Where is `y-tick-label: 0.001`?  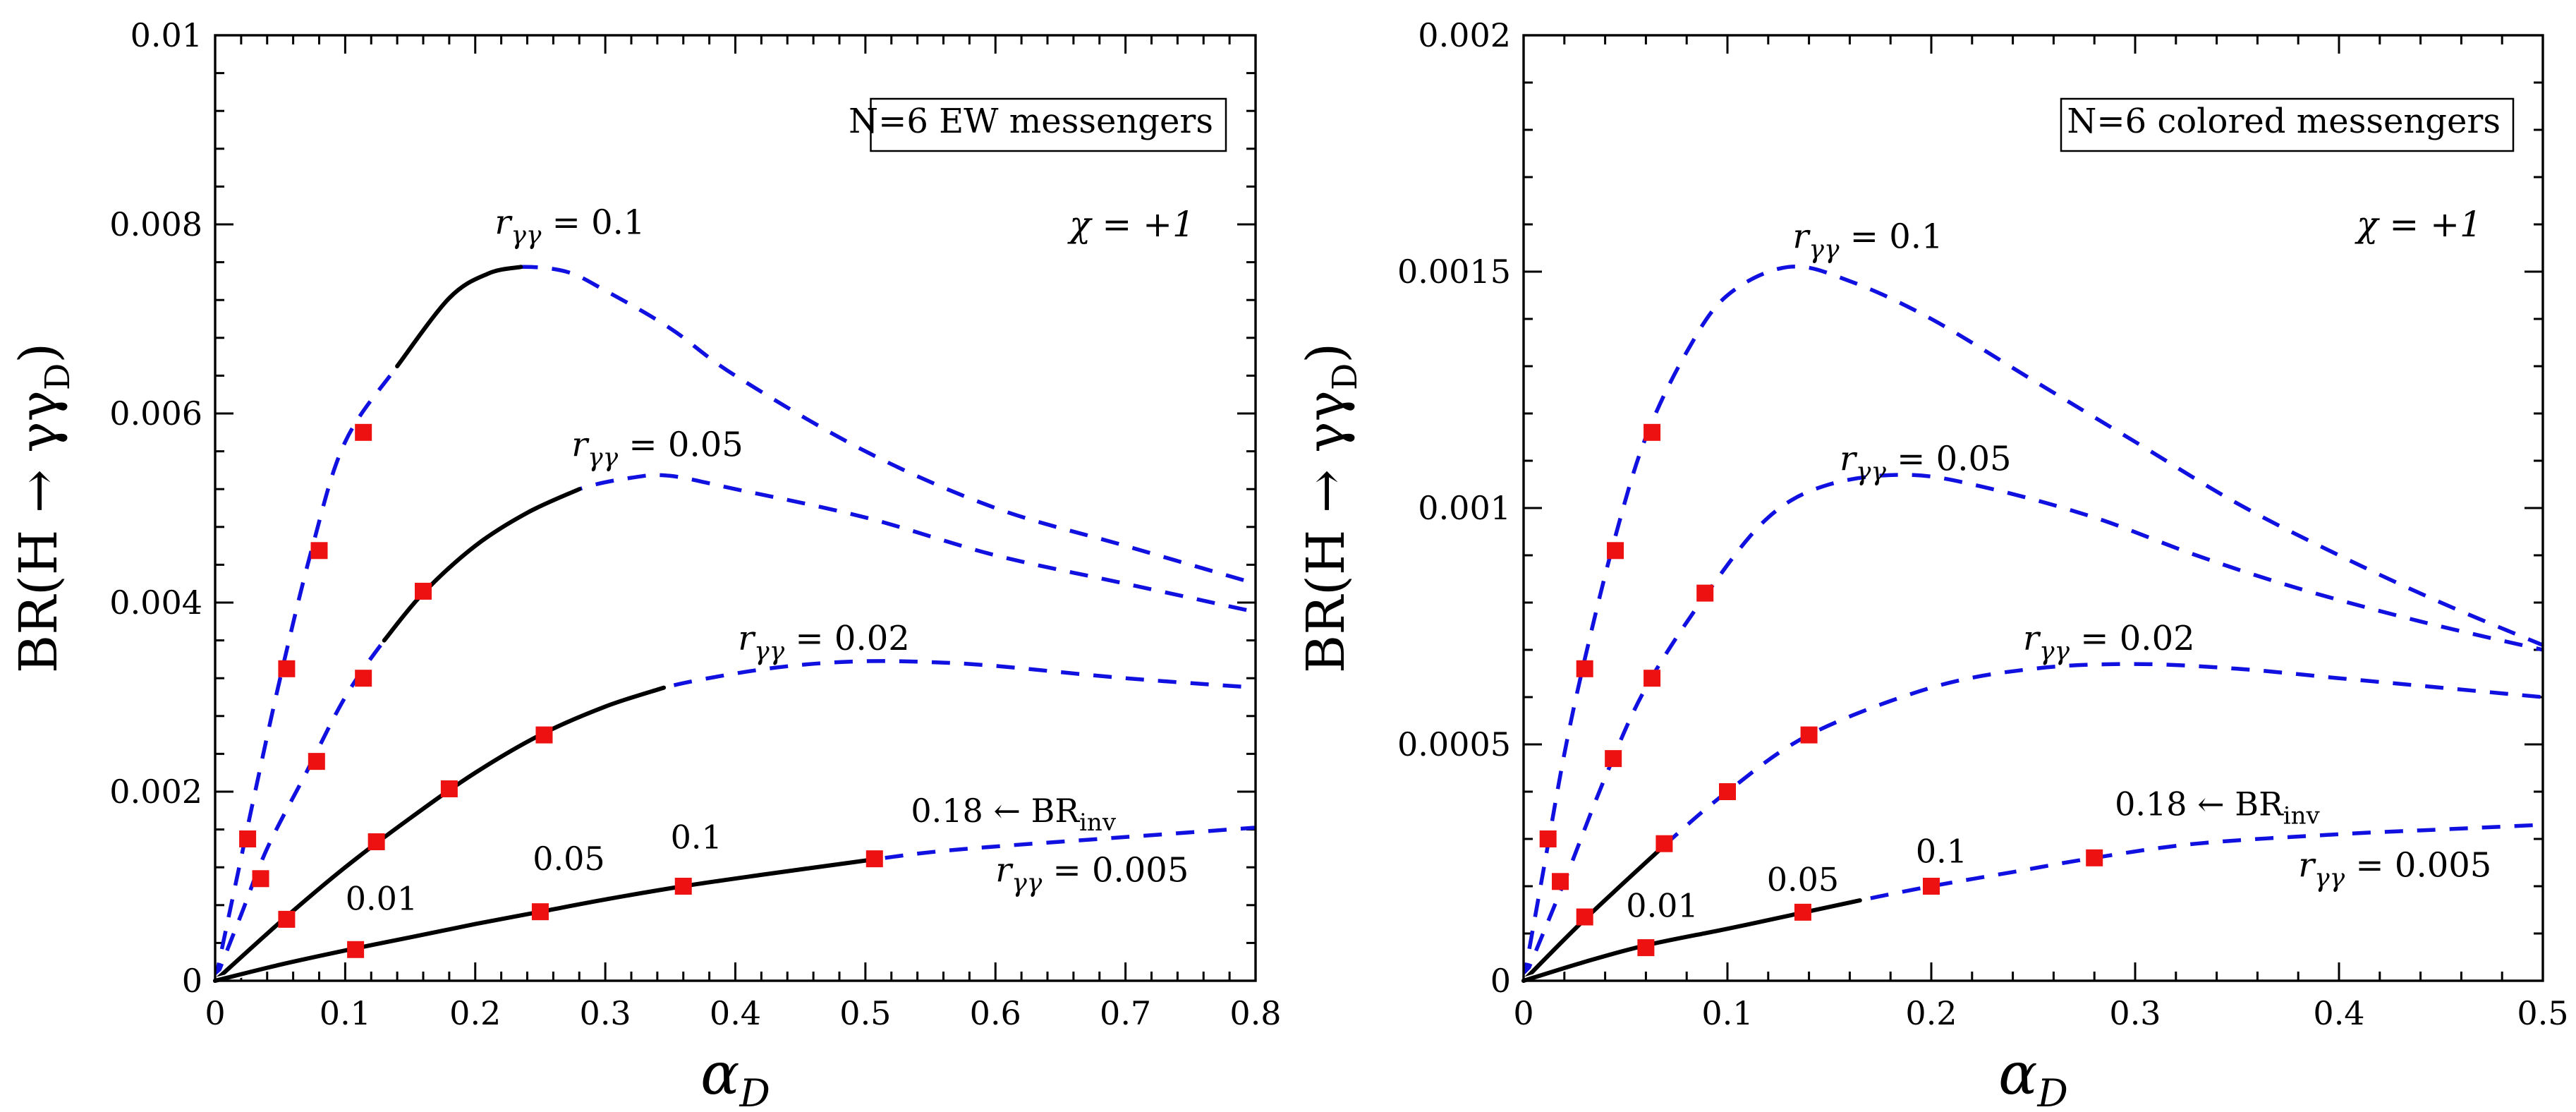 y-tick-label: 0.001 is located at coordinates (1464, 508).